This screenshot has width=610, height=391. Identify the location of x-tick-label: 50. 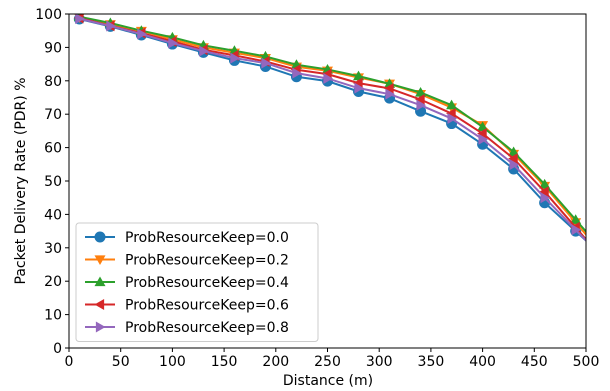
(121, 362).